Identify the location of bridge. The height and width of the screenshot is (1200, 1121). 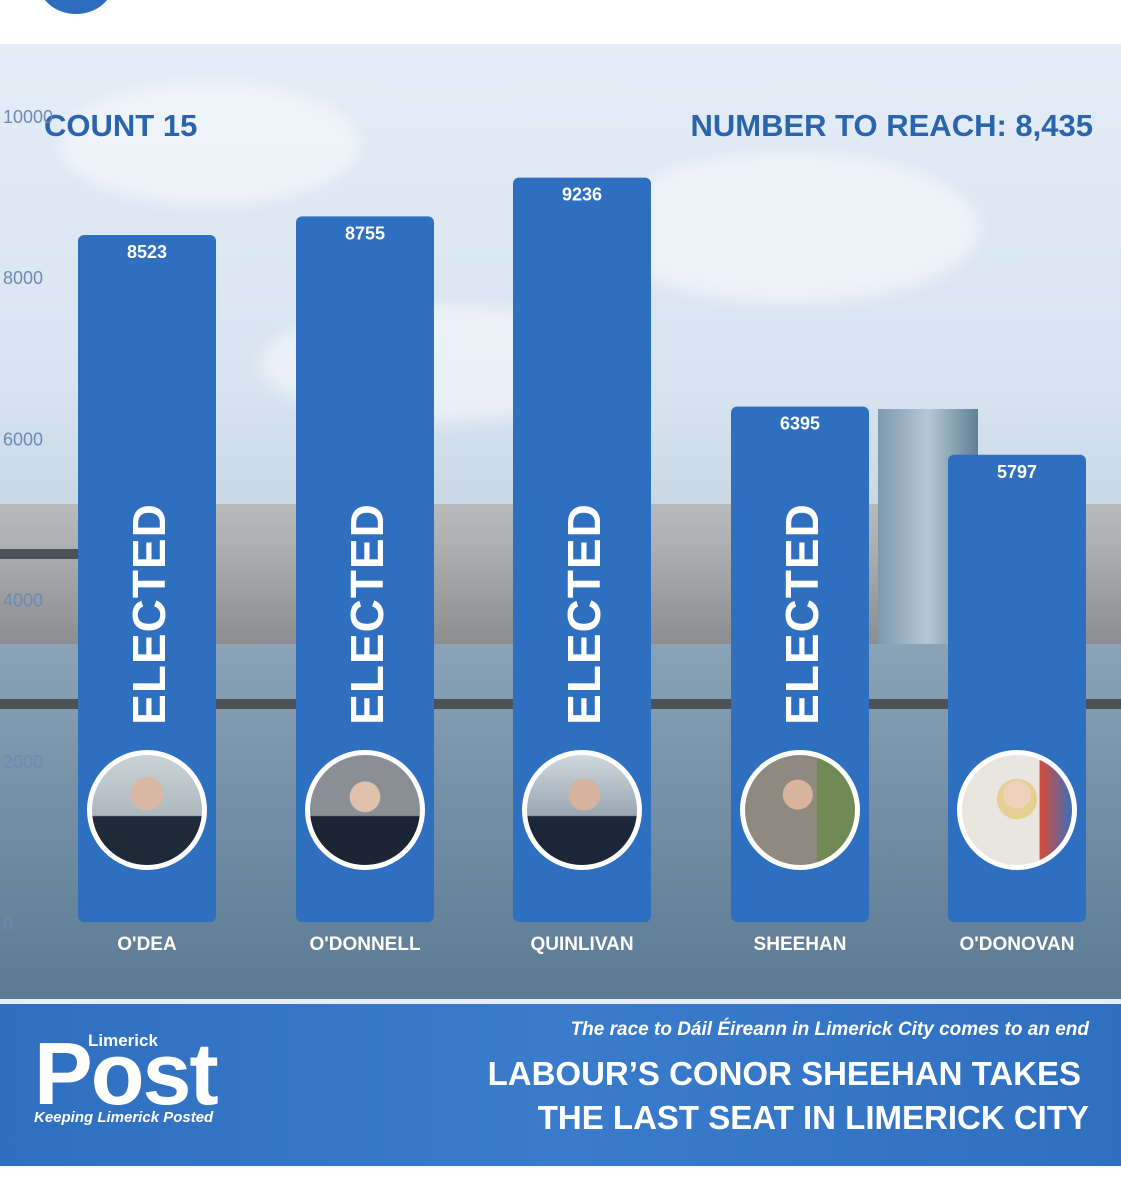
(40, 554).